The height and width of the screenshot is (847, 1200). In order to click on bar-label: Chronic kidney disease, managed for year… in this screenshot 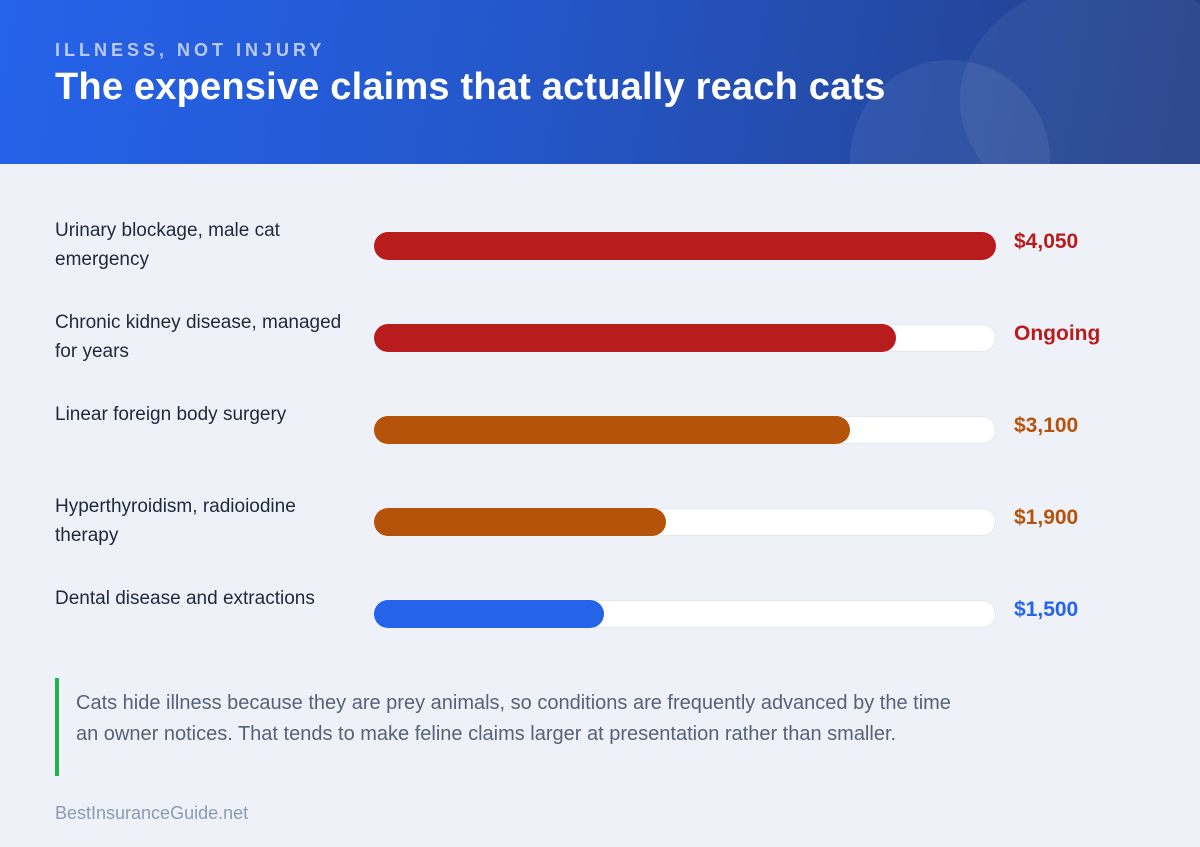, I will do `click(198, 337)`.